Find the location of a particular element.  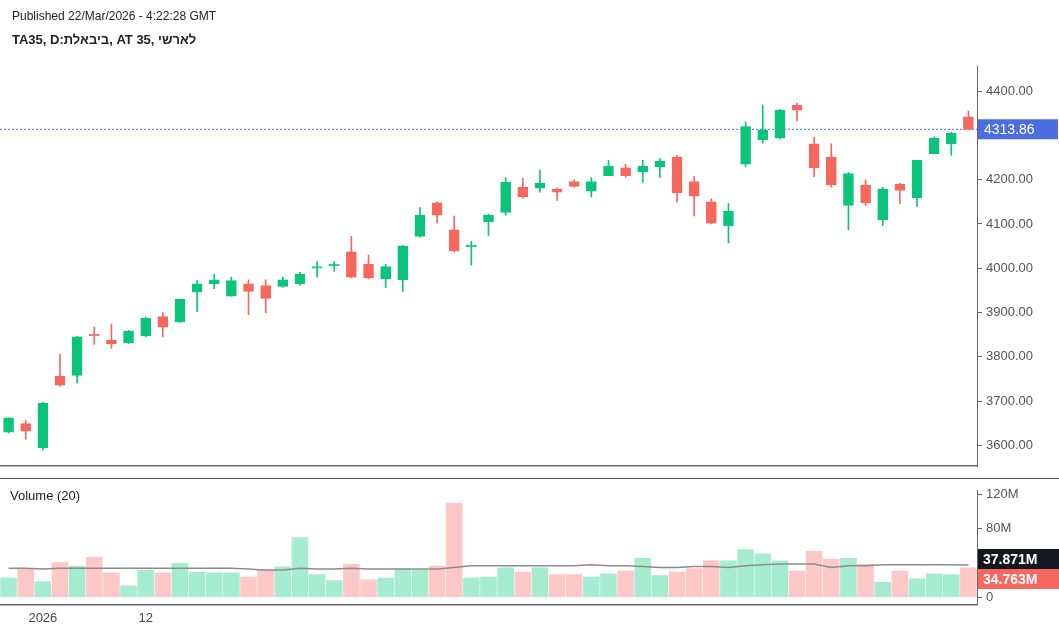

y-tick-label: 4200.00 is located at coordinates (1009, 179).